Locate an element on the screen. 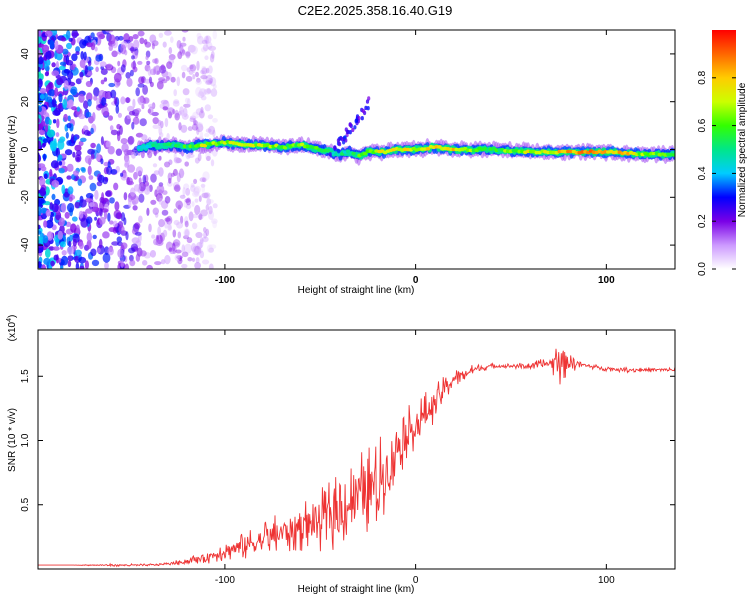 This screenshot has height=600, width=750. snr-y-tick-label: 1.0 is located at coordinates (25, 440).